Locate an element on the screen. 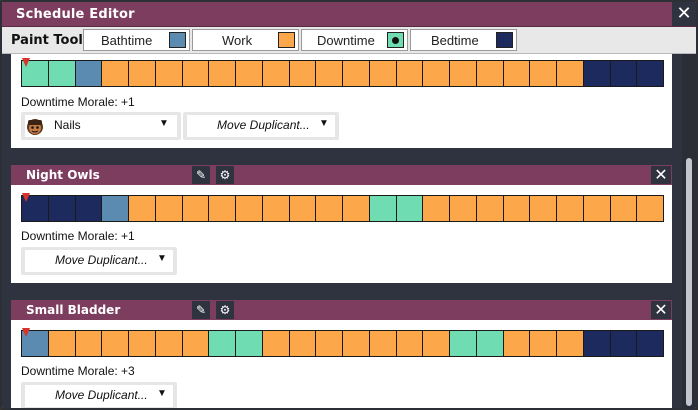  selected-tool-dot-icon is located at coordinates (395, 40).